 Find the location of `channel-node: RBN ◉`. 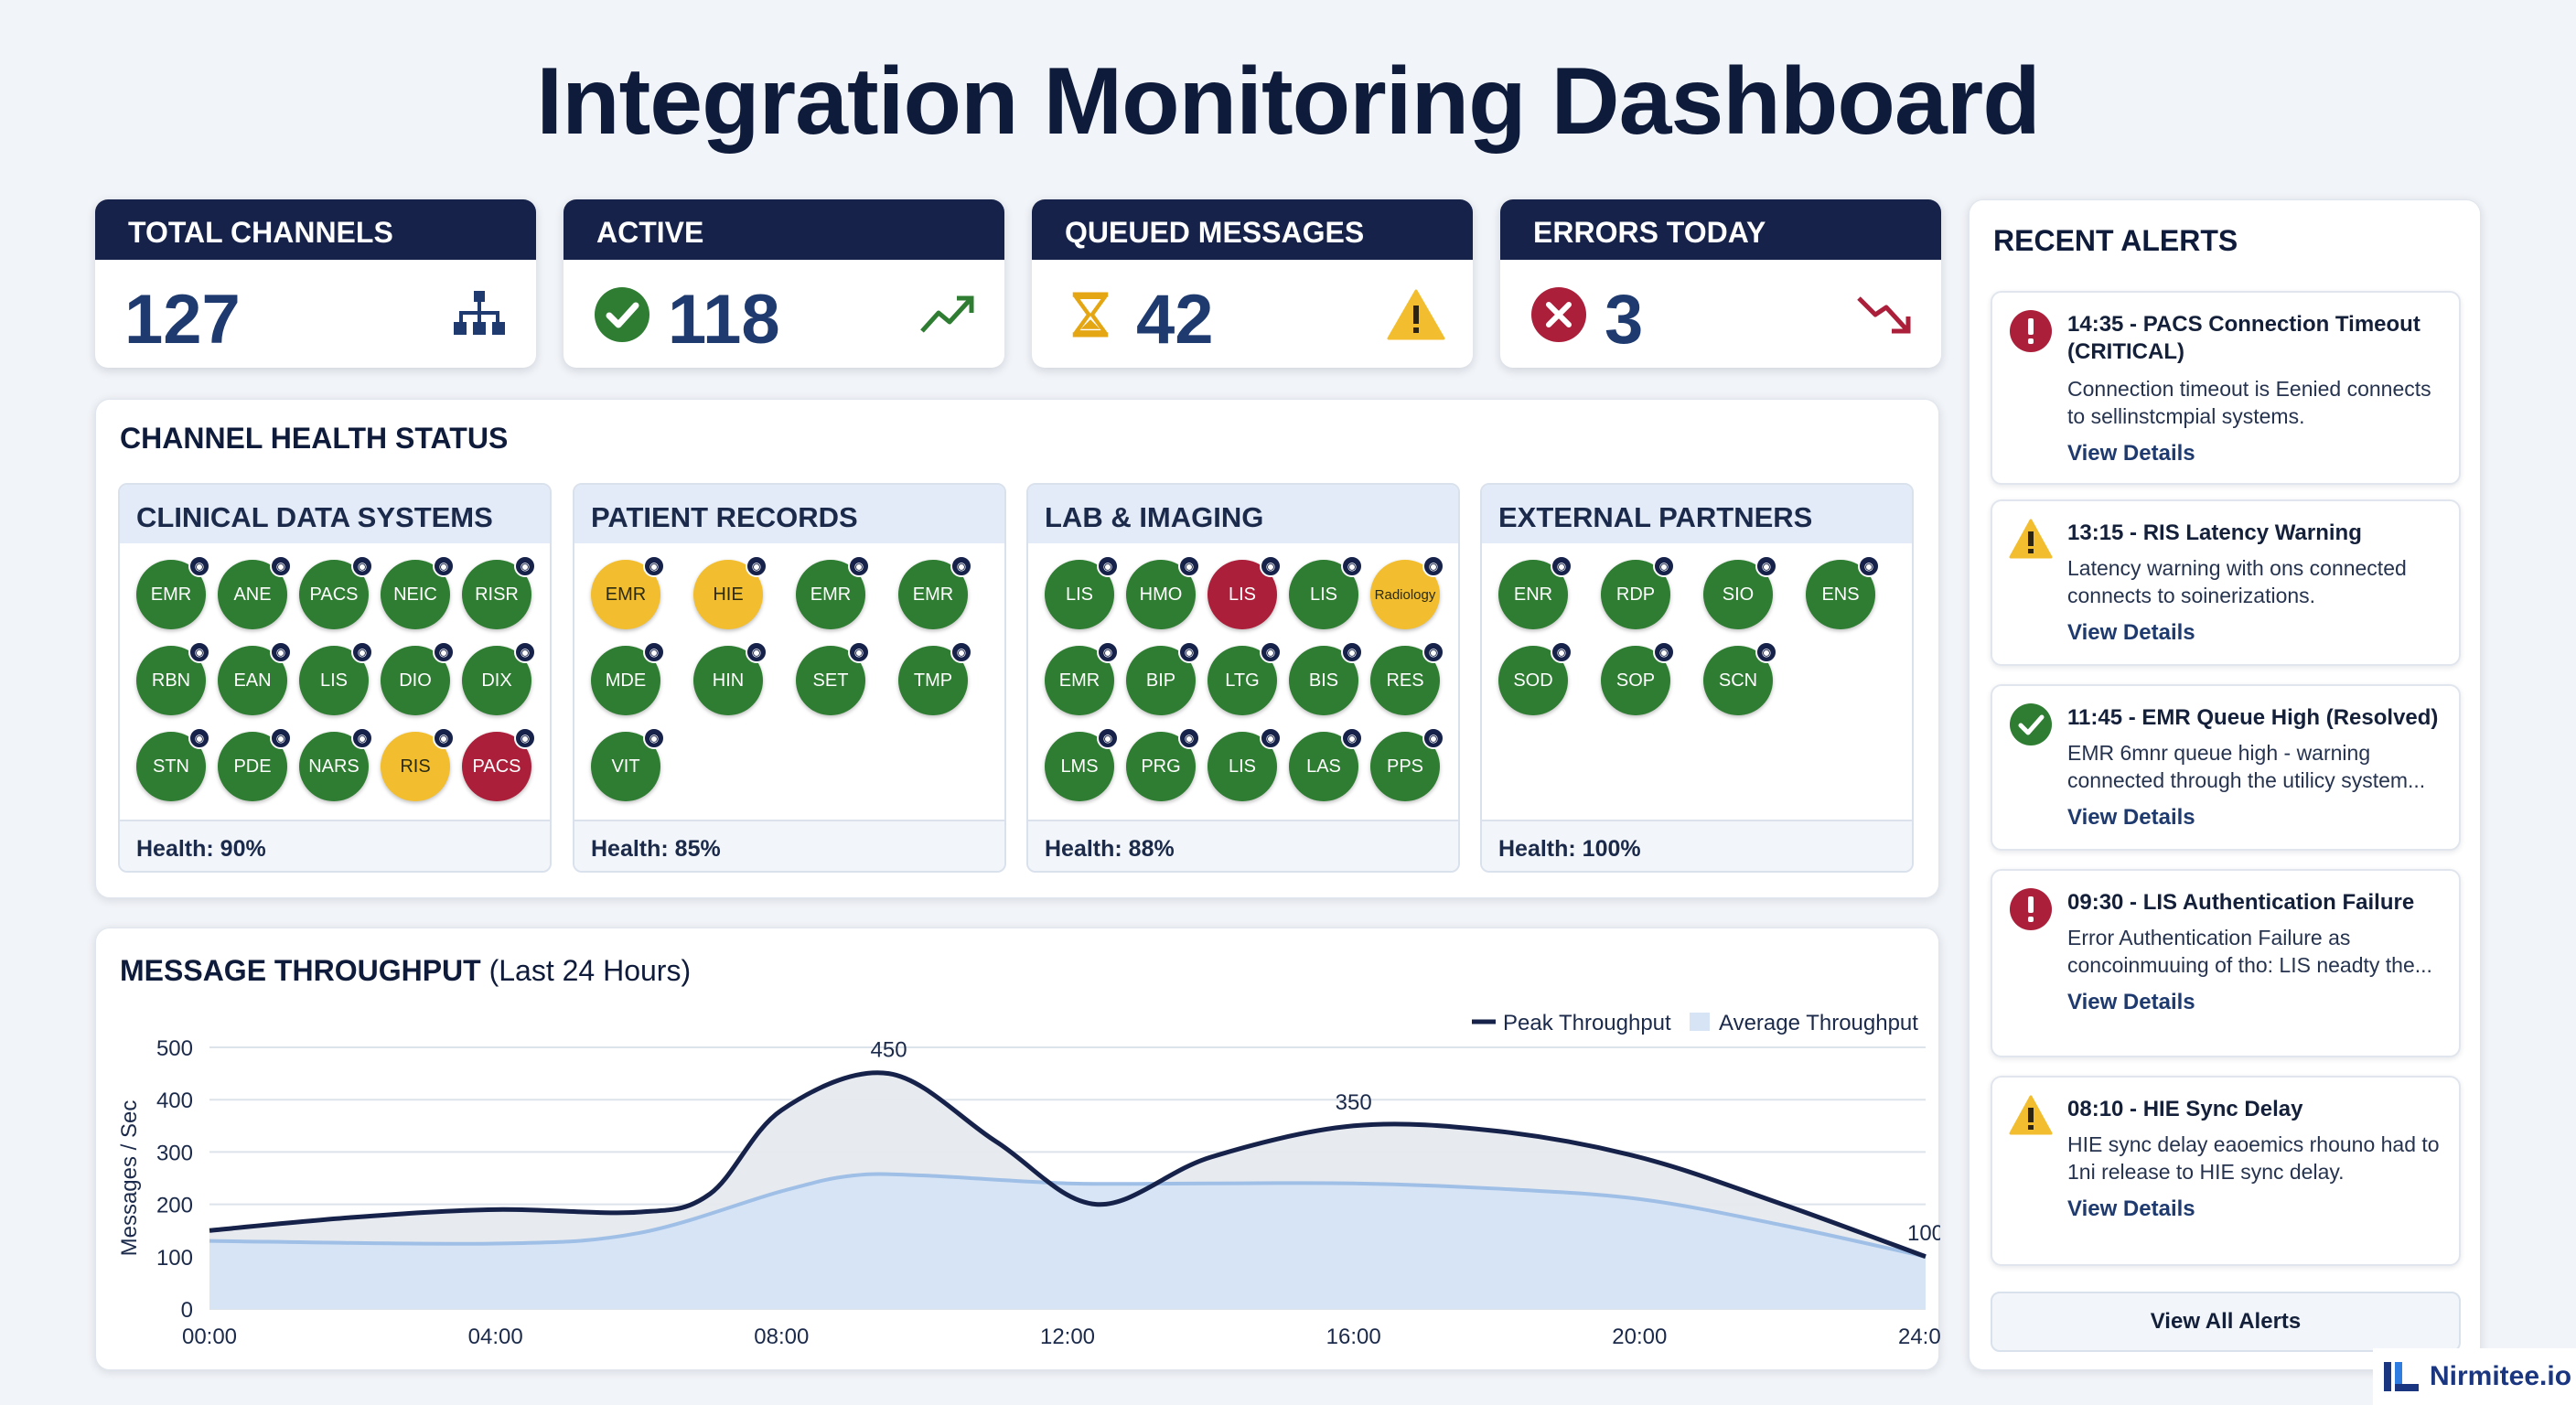

channel-node: RBN ◉ is located at coordinates (173, 678).